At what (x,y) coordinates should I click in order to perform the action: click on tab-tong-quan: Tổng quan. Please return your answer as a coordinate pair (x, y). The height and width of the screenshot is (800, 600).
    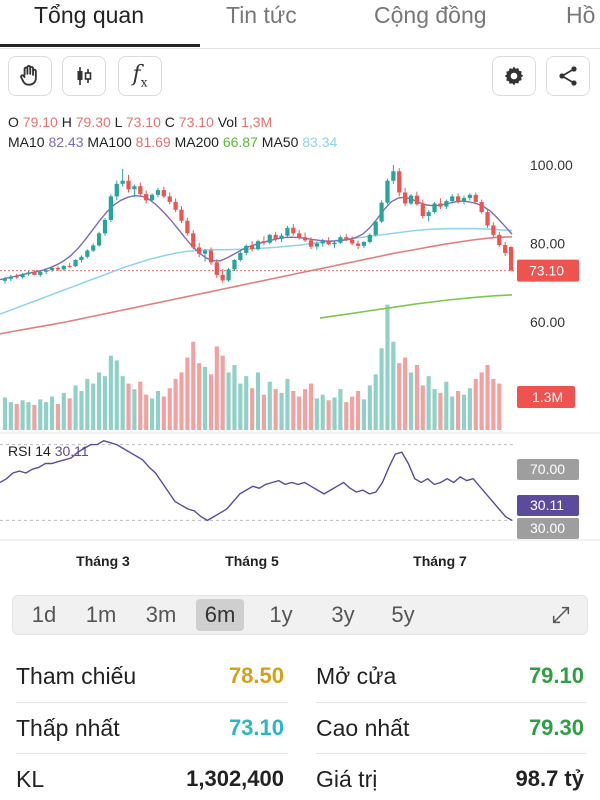
    Looking at the image, I should click on (89, 15).